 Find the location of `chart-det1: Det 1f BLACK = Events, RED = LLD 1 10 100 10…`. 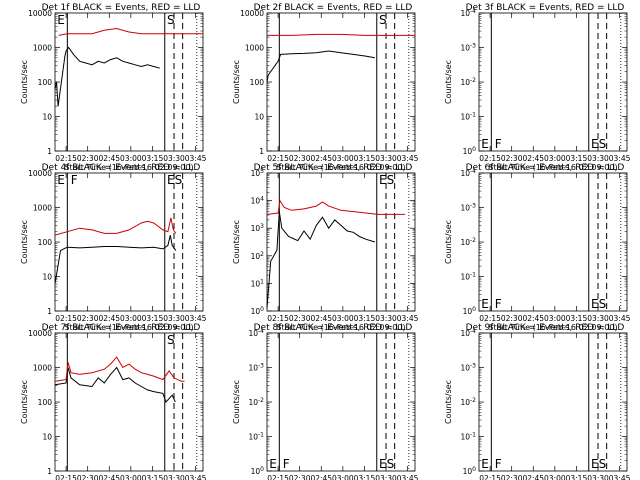

chart-det1: Det 1f BLACK = Events, RED = LLD 1 10 100 10… is located at coordinates (113, 87).